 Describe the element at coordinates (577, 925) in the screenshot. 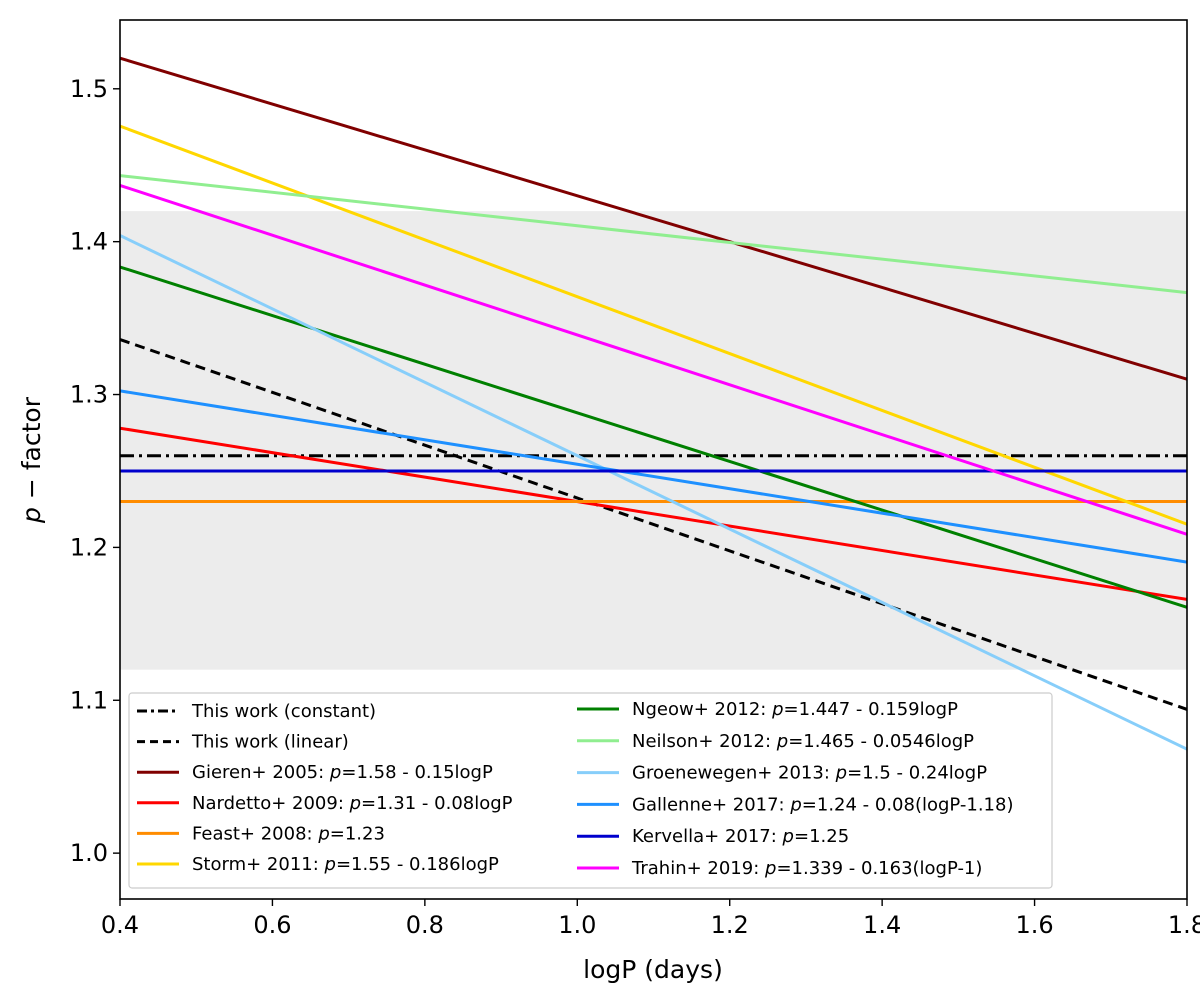

I see `x-tick-label-3: 1.0` at that location.